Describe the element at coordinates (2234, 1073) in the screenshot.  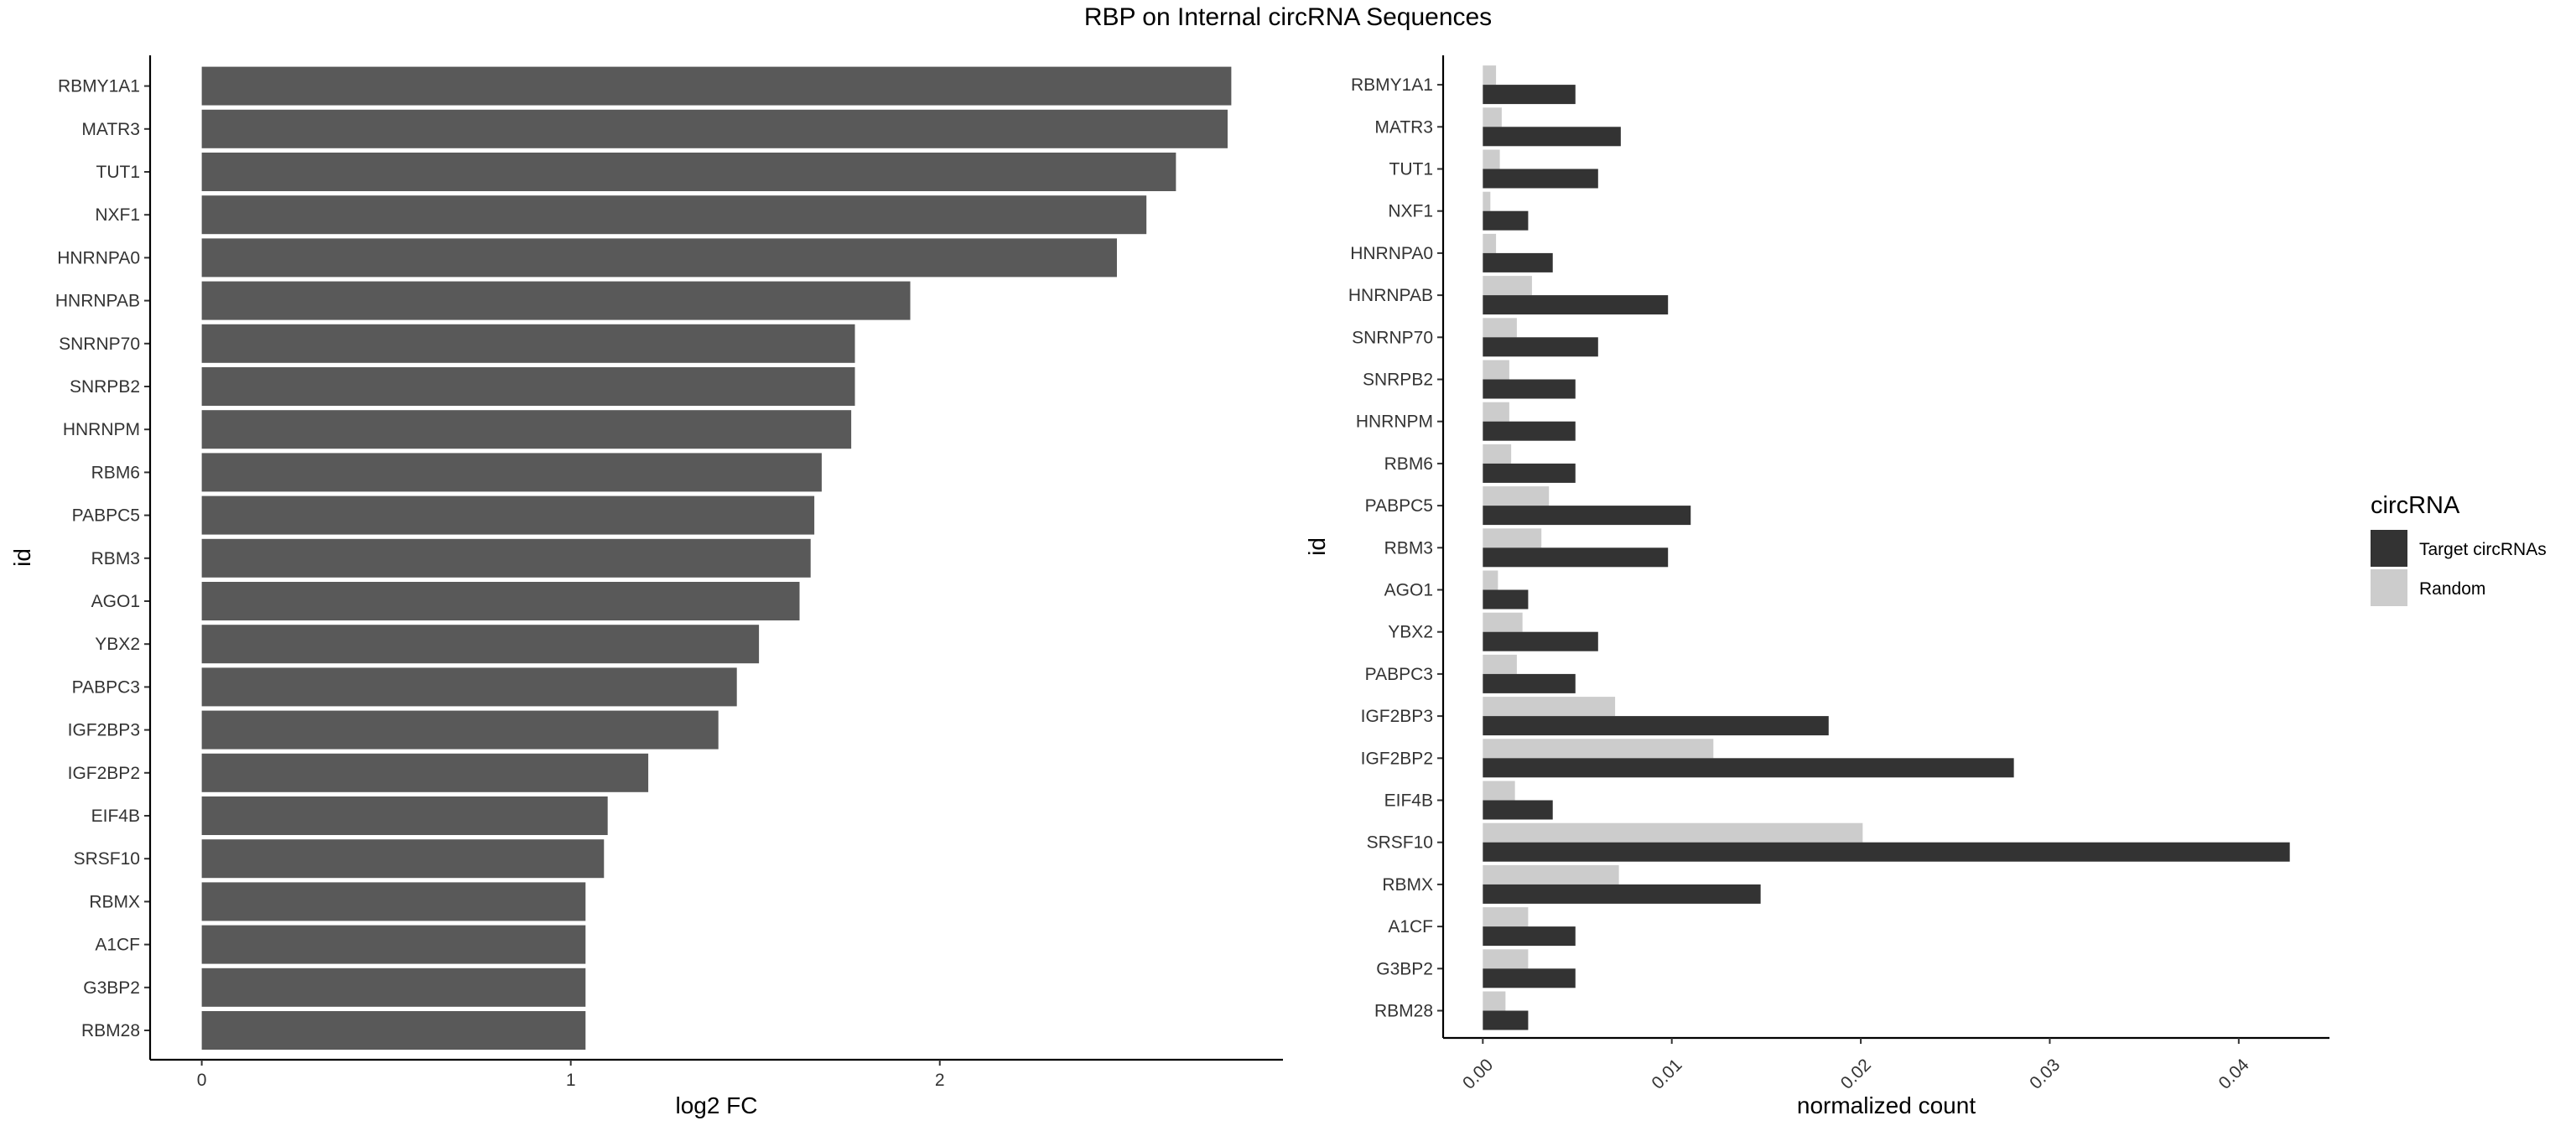
I see `x-tick-label: 0.04` at that location.